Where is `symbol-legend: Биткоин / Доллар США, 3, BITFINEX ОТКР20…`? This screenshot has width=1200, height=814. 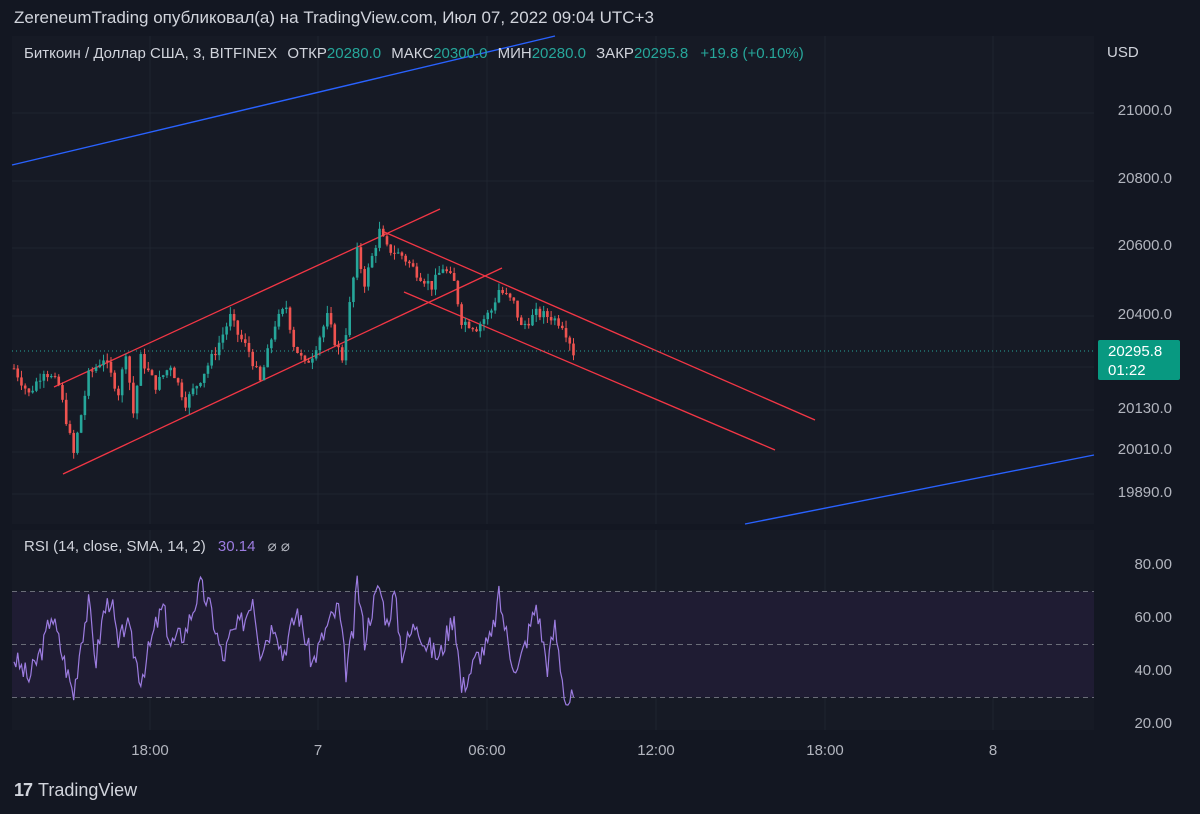 symbol-legend: Биткоин / Доллар США, 3, BITFINEX ОТКР20… is located at coordinates (414, 53).